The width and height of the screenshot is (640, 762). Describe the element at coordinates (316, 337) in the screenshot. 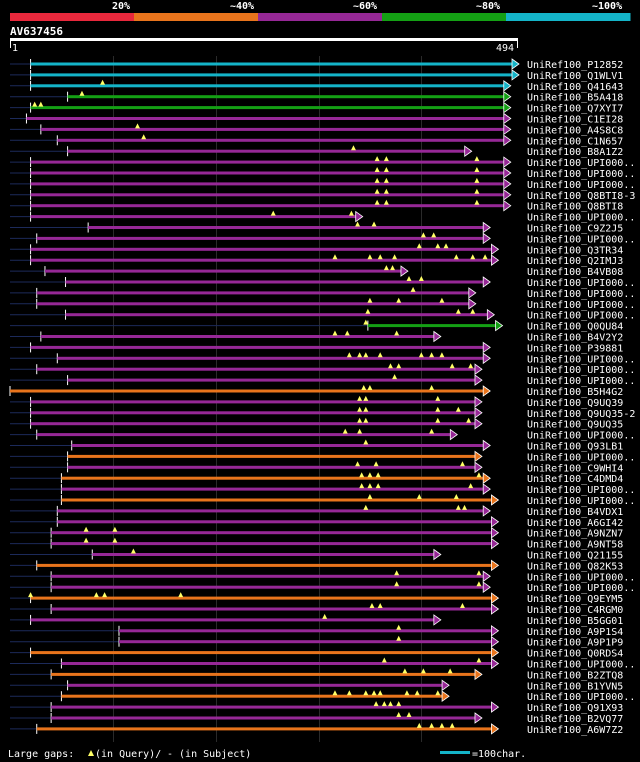

I see `alignment-row: UniRef100_B4V2Y2` at that location.